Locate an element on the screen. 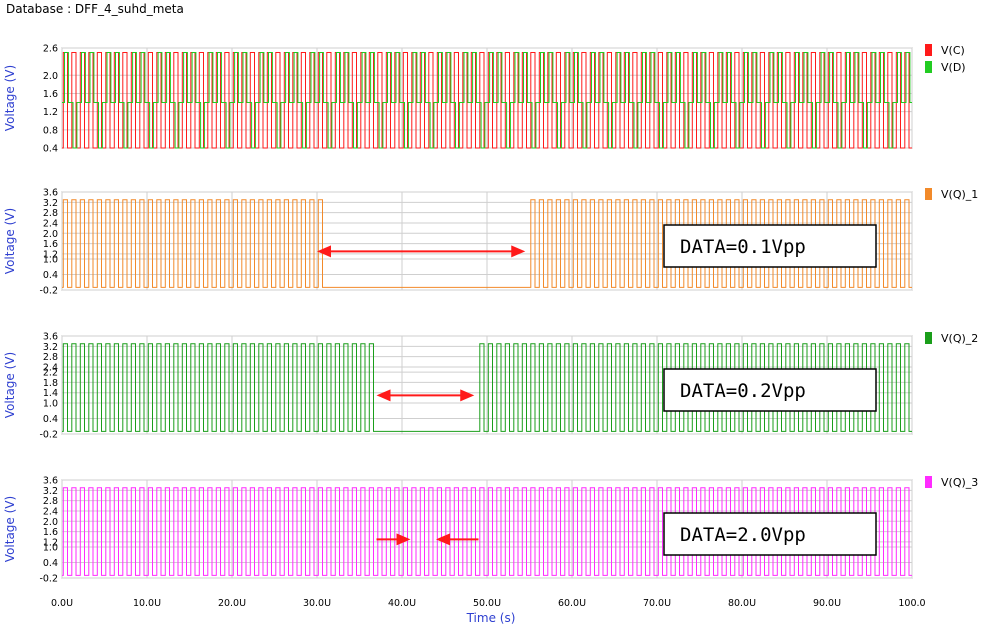  database-label: Database : DFF_4_suhd_meta is located at coordinates (95, 9).